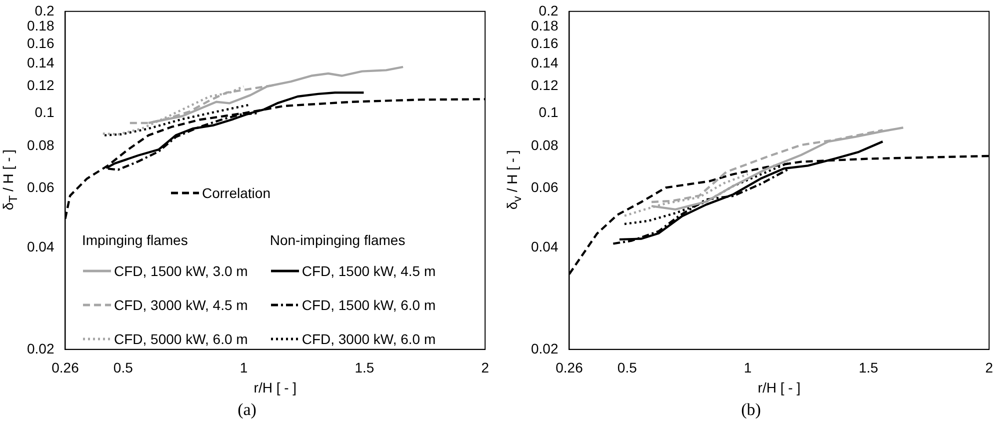 Image resolution: width=997 pixels, height=423 pixels. Describe the element at coordinates (181, 339) in the screenshot. I see `legend-label: CFD, 5000 kW, 6.0 m` at that location.